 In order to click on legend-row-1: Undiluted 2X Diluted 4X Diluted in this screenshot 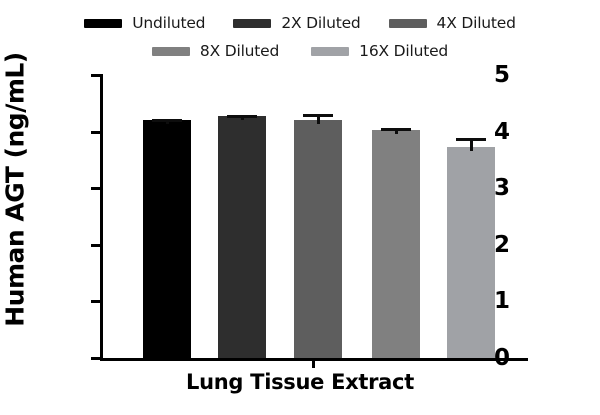, I will do `click(300, 23)`.